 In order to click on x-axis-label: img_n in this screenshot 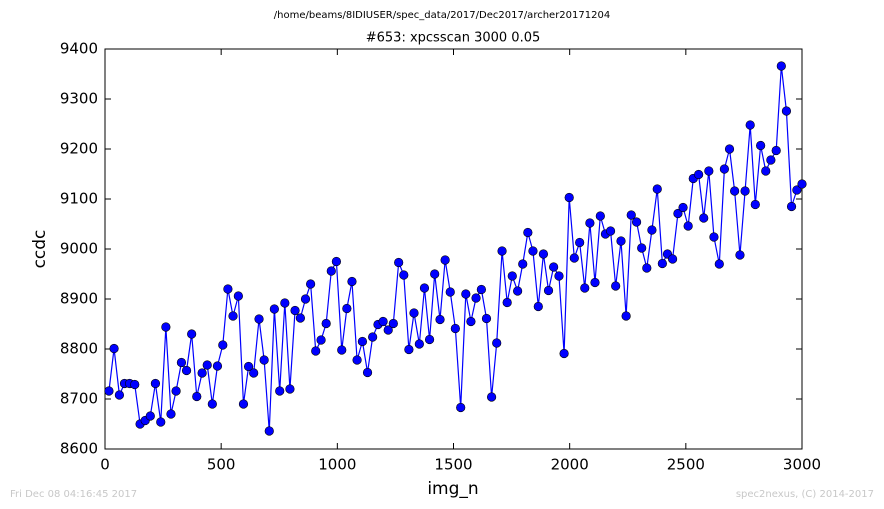, I will do `click(452, 489)`.